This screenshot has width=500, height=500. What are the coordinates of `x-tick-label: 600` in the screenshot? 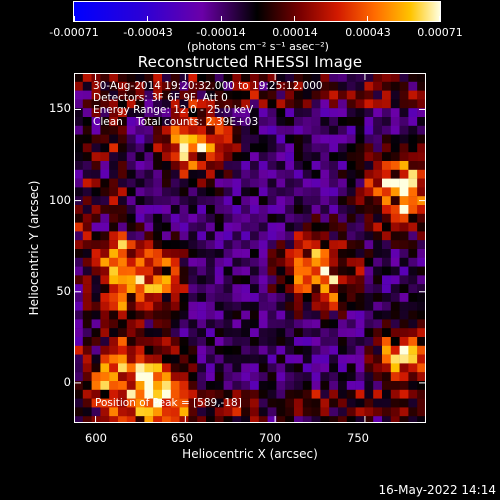 It's located at (96, 438).